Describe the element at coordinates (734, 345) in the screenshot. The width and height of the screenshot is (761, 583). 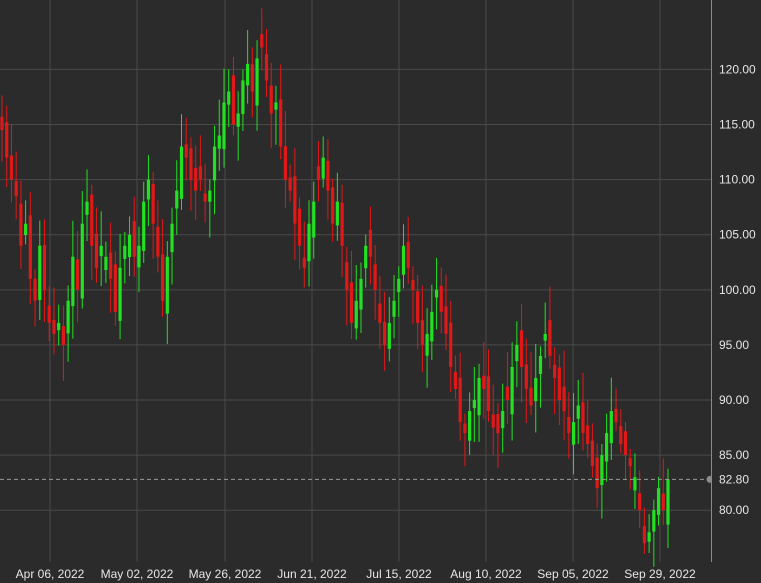
I see `y-tick-label: 95.00` at that location.